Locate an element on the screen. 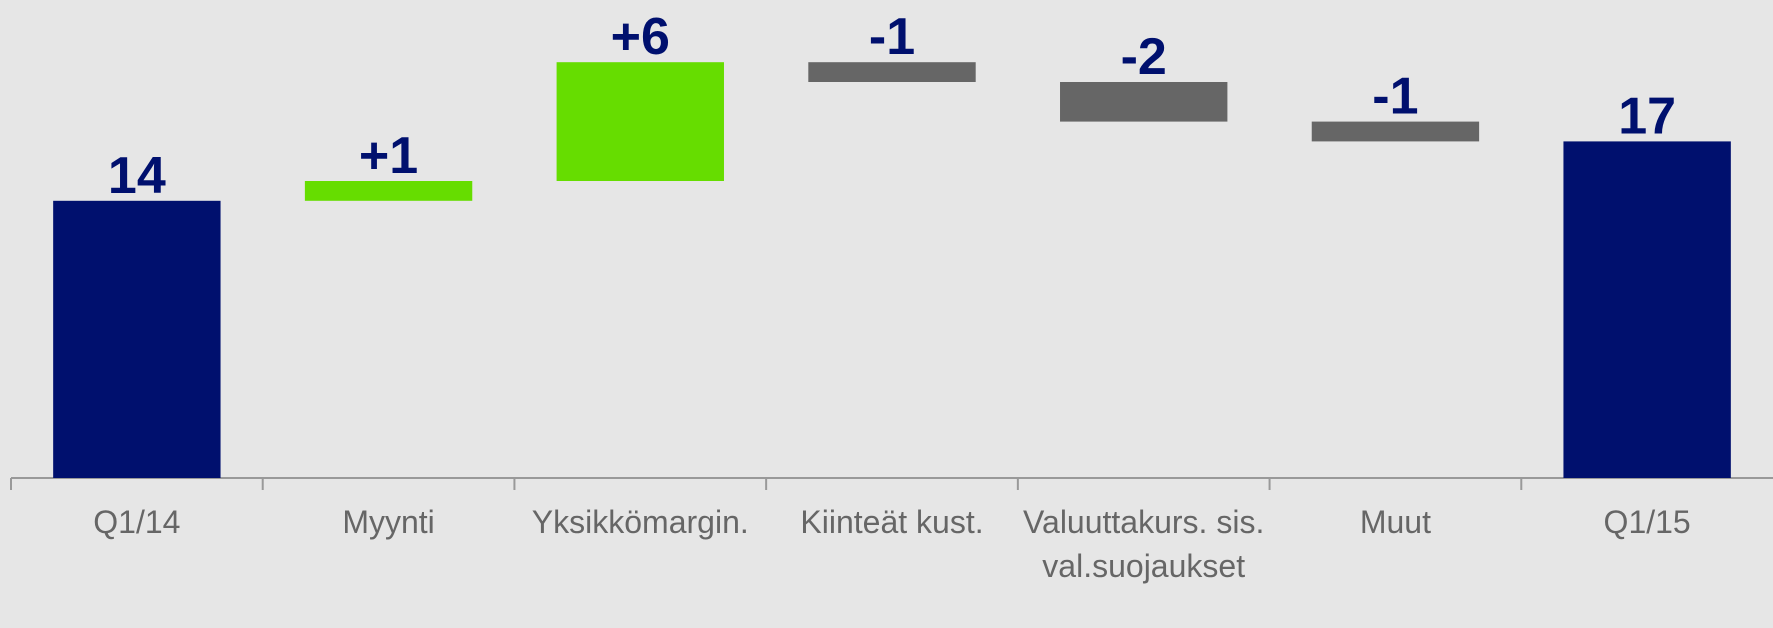 The height and width of the screenshot is (628, 1773). value-label: -2 is located at coordinates (1144, 57).